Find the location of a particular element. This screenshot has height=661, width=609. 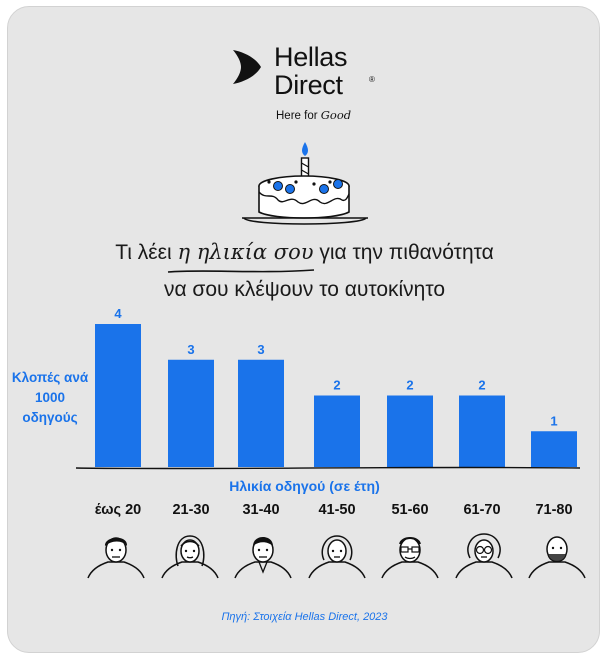

highlight-underline is located at coordinates (241, 271).